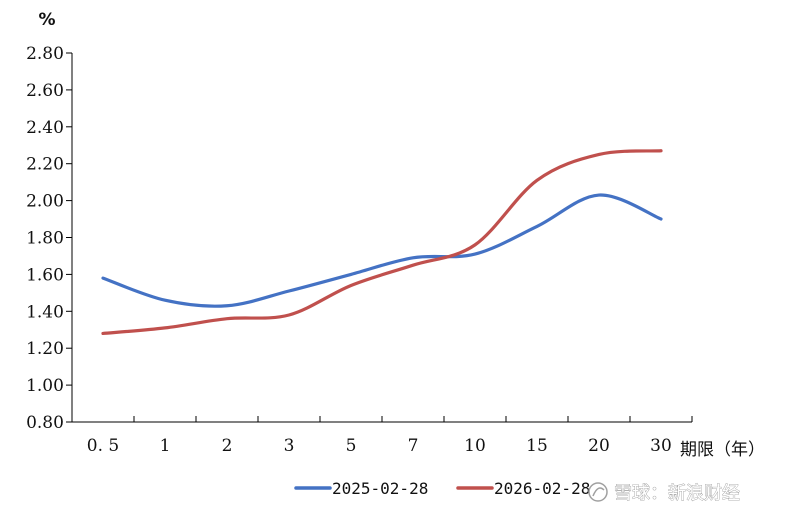 The width and height of the screenshot is (800, 517). Describe the element at coordinates (289, 446) in the screenshot. I see `x-tick-label: 3` at that location.